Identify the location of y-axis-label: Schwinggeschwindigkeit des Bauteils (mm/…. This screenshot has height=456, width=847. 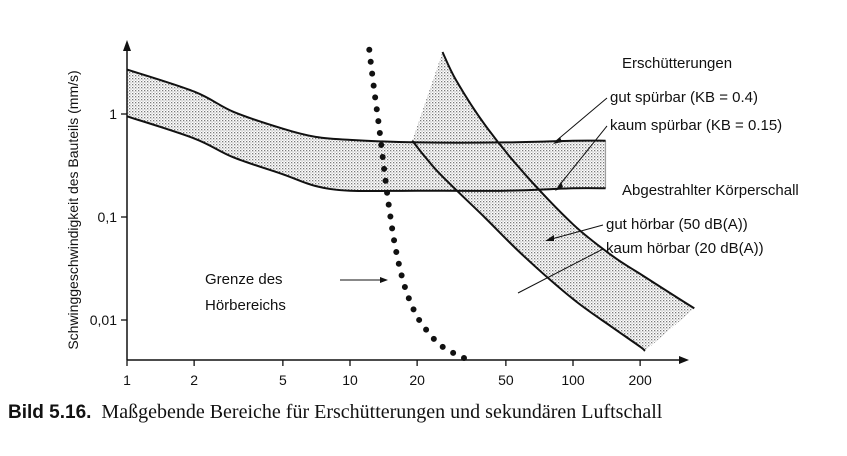
(73, 209).